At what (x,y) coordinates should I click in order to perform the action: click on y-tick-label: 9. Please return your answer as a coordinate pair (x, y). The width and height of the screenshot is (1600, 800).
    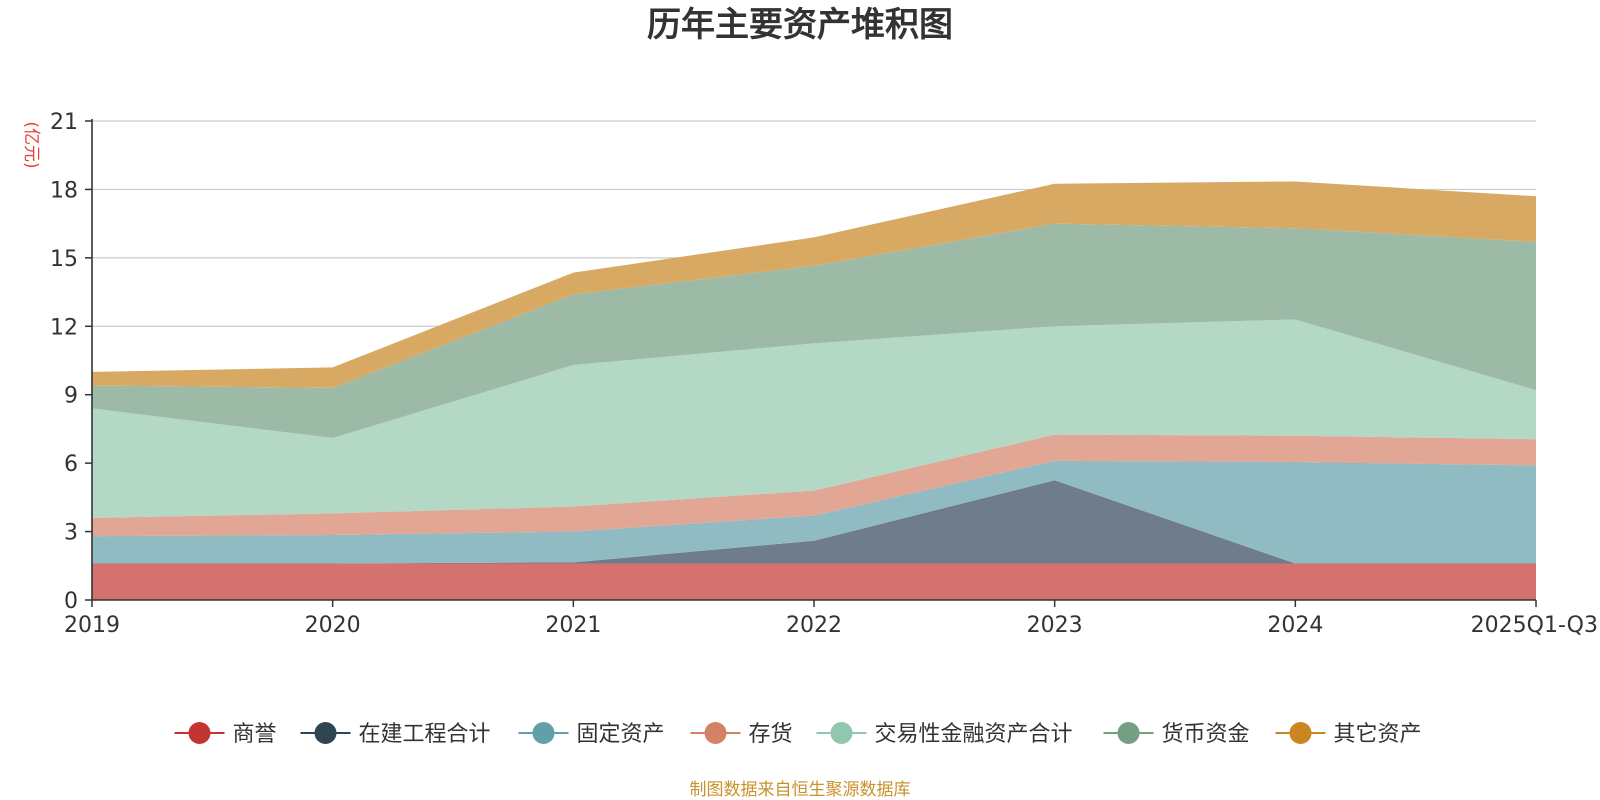
    Looking at the image, I should click on (71, 396).